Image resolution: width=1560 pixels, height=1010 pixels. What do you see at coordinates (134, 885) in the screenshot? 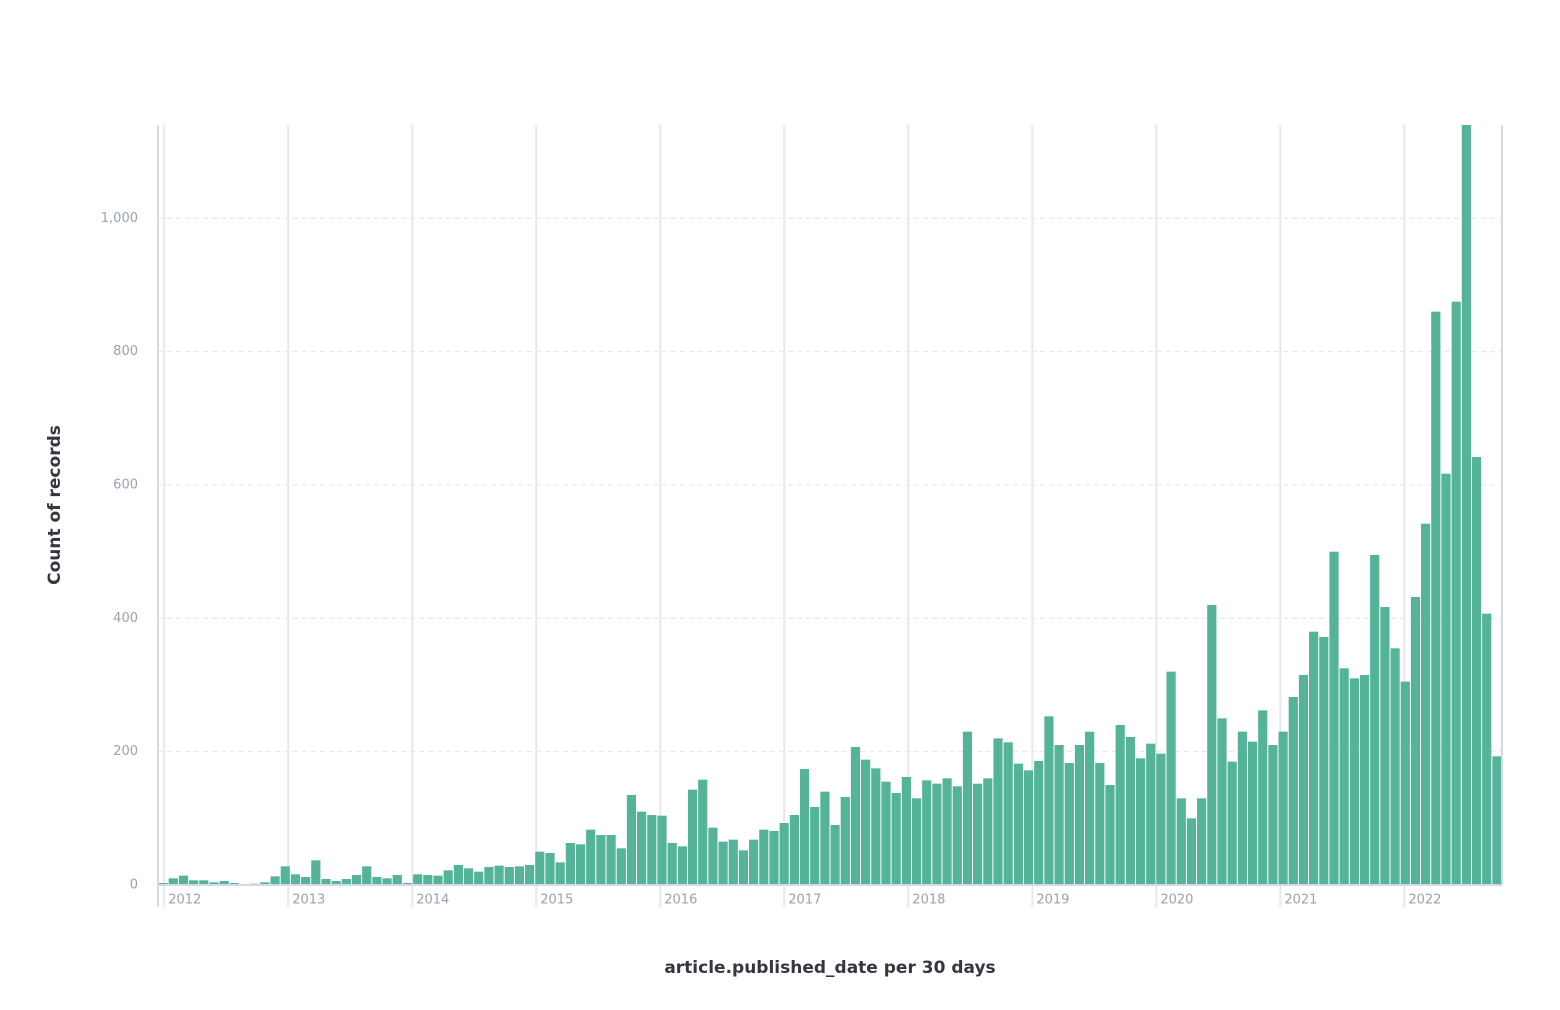
I see `y-tick-label: 0` at bounding box center [134, 885].